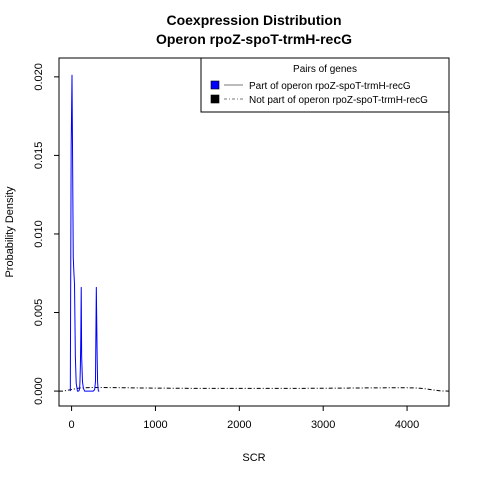  What do you see at coordinates (215, 85) in the screenshot?
I see `legend-marker-part-of-operon` at bounding box center [215, 85].